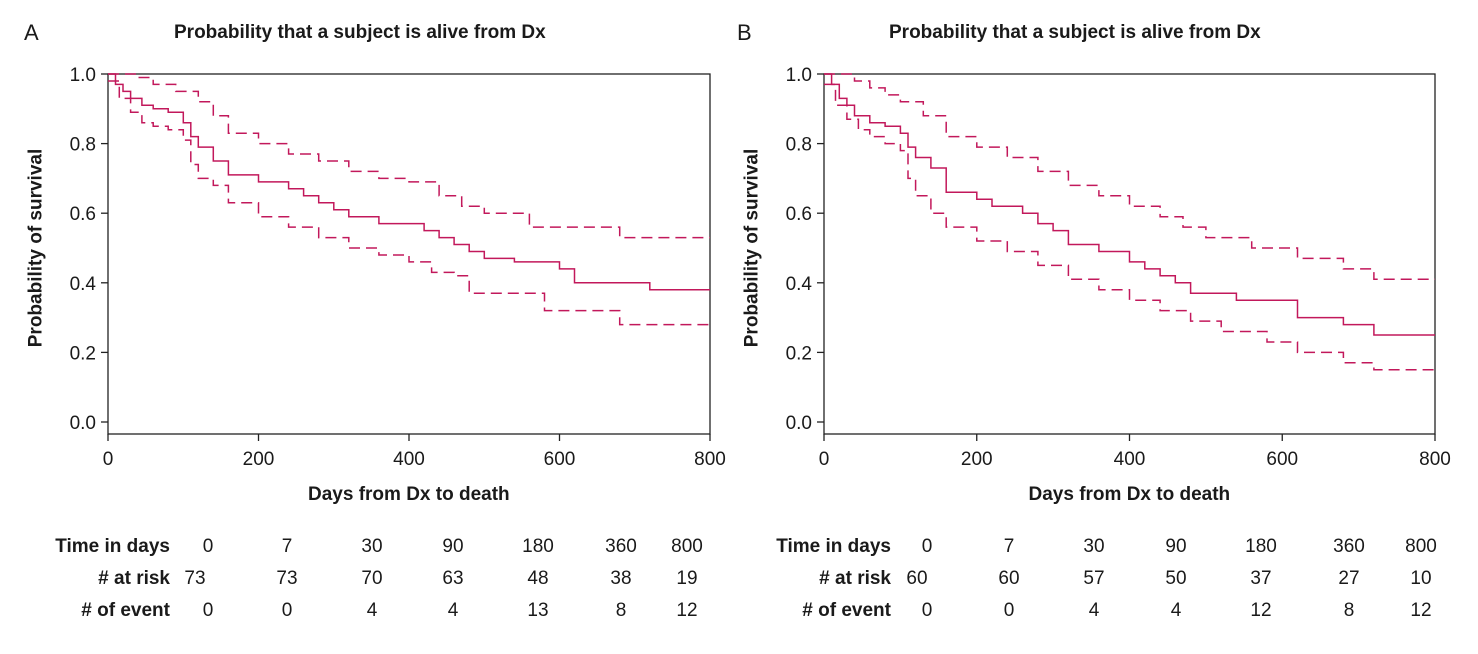 This screenshot has height=654, width=1478. What do you see at coordinates (1108, 583) in the screenshot?
I see `risk-row-at-risk: # at risk 60 60 57 50 37 27 10` at bounding box center [1108, 583].